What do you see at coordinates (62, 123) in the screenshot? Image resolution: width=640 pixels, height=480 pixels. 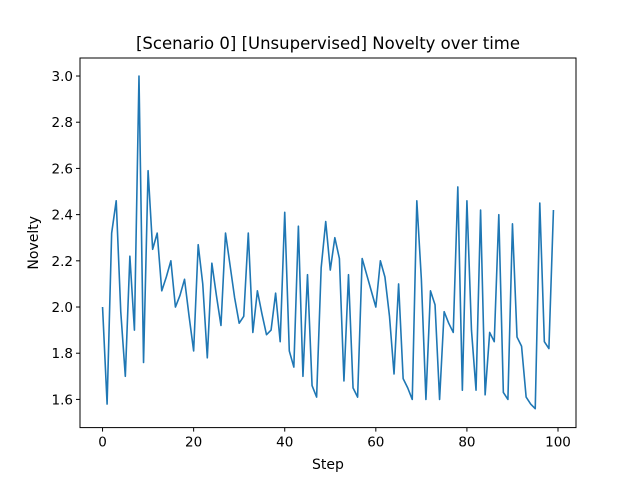 I see `y-tick-label: 2.8` at bounding box center [62, 123].